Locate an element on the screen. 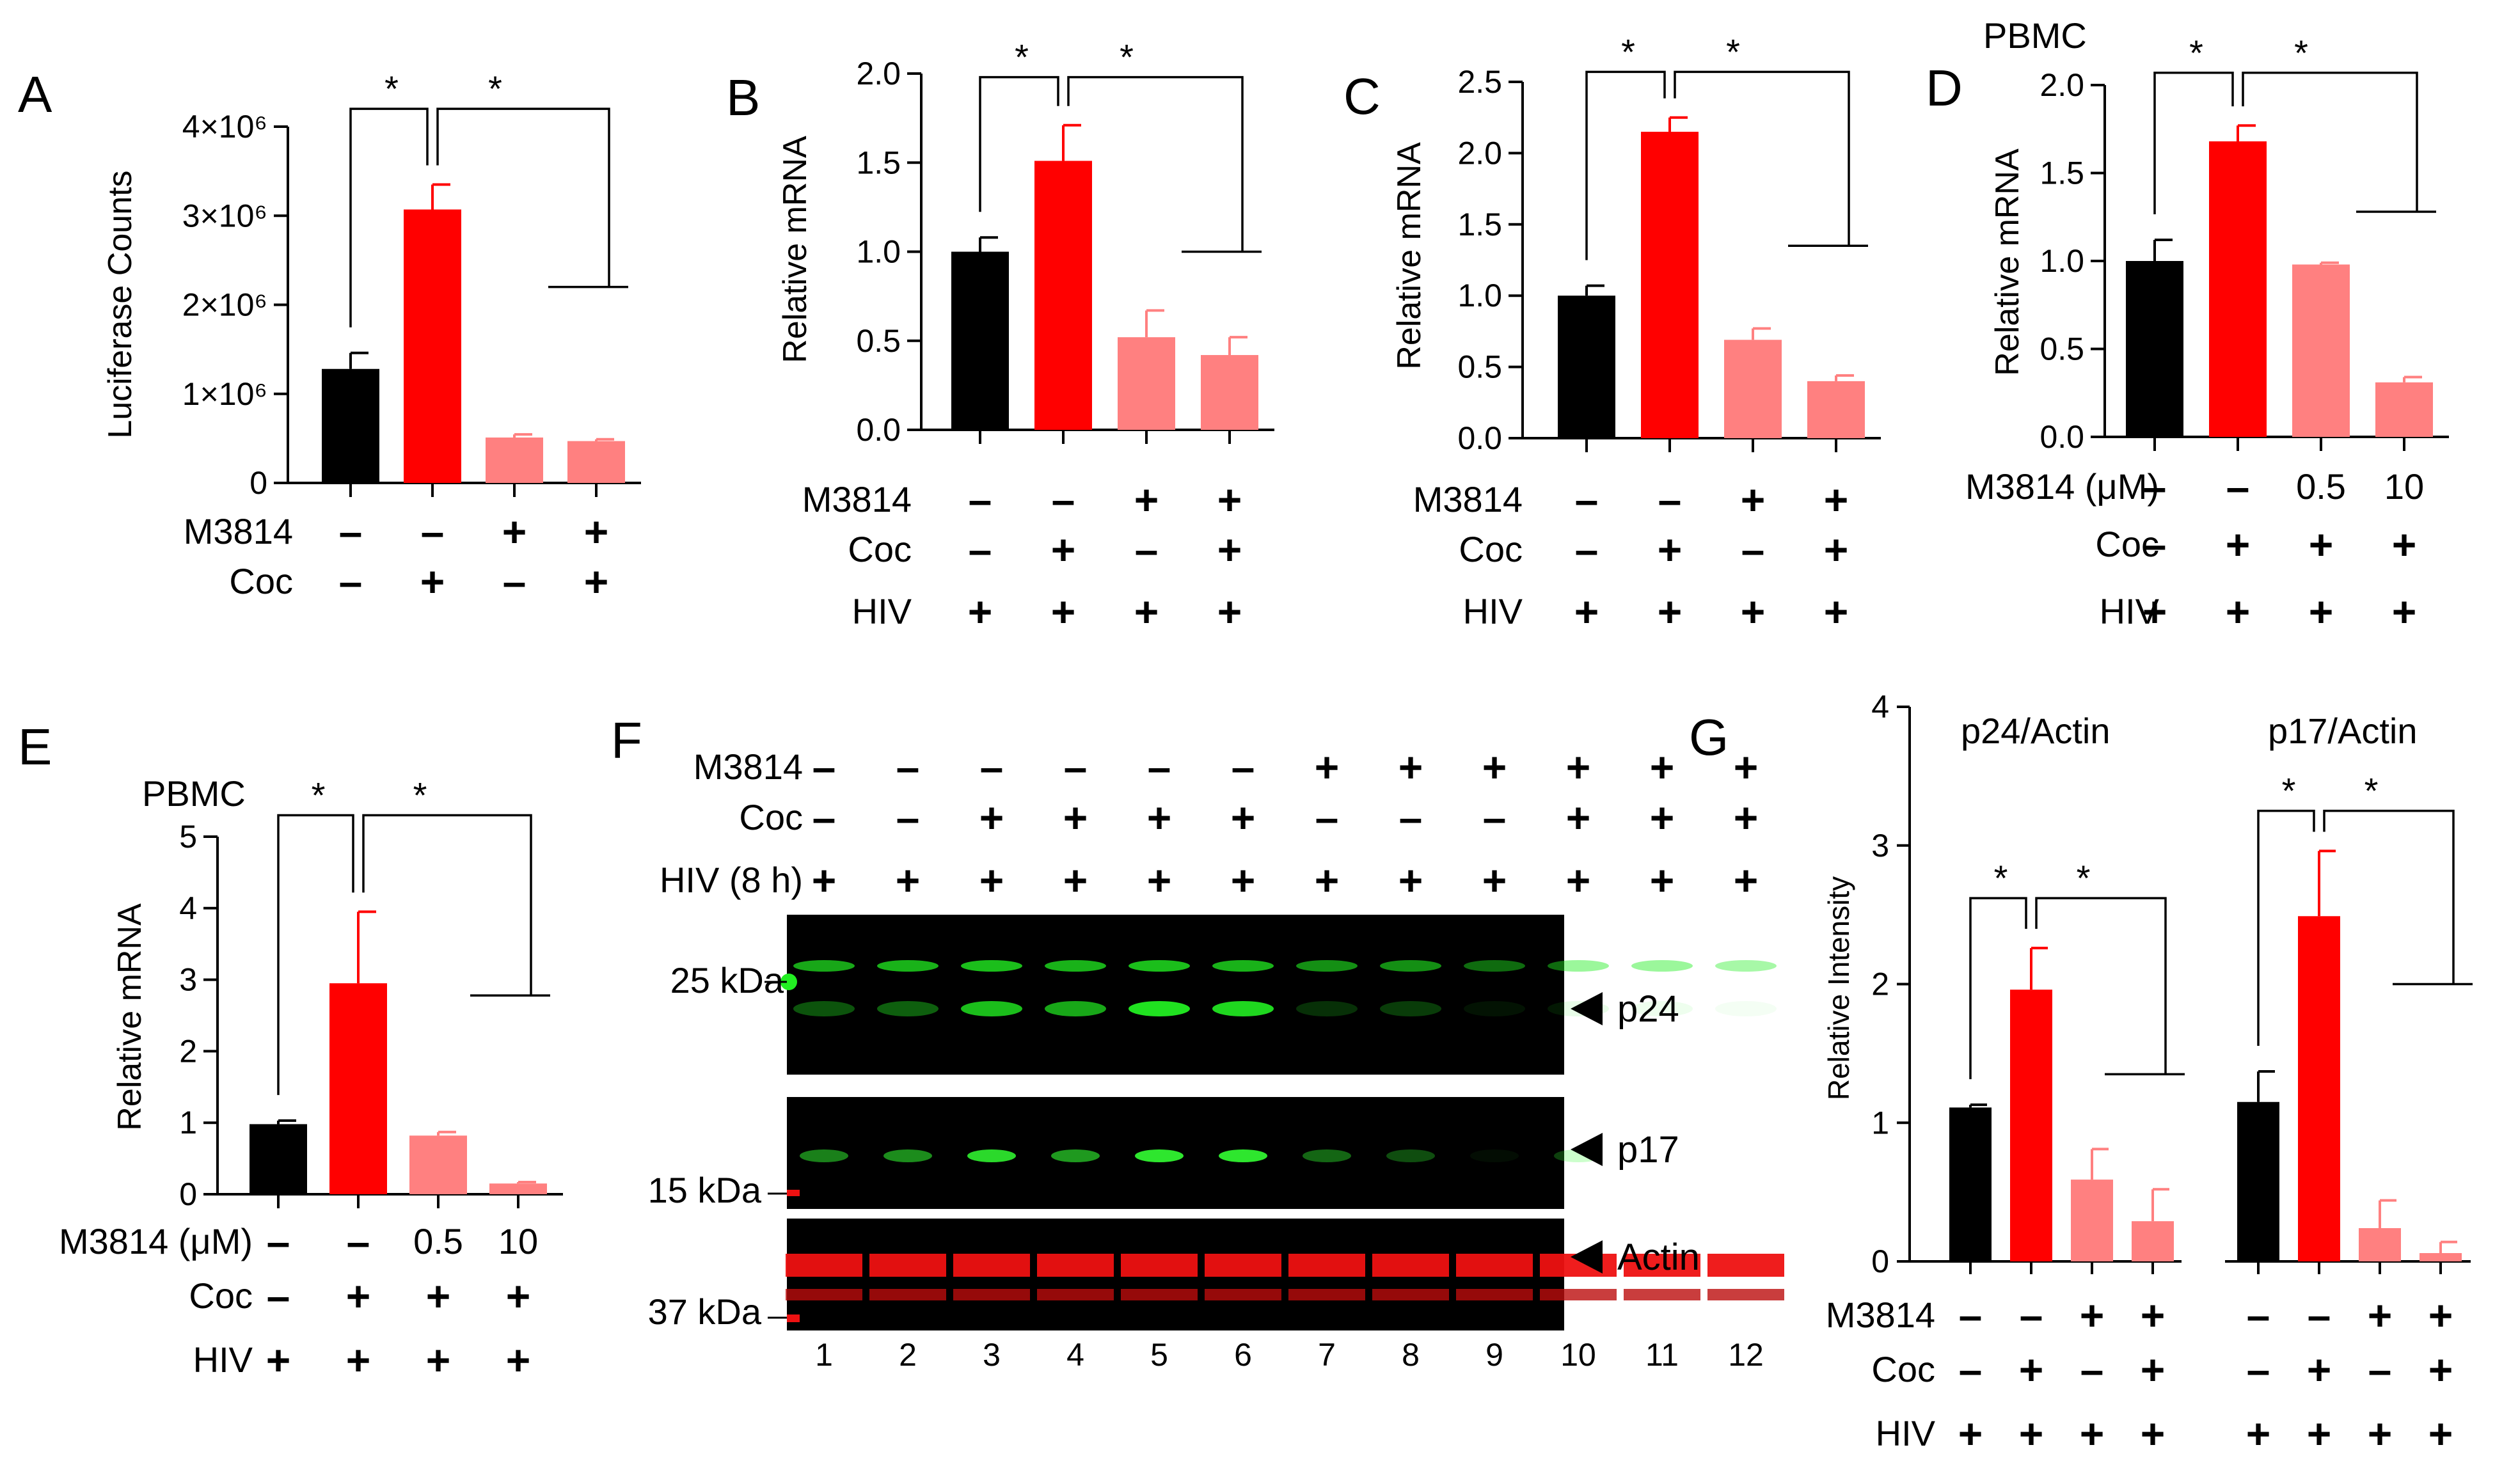  band-label: p24 is located at coordinates (1648, 1009).